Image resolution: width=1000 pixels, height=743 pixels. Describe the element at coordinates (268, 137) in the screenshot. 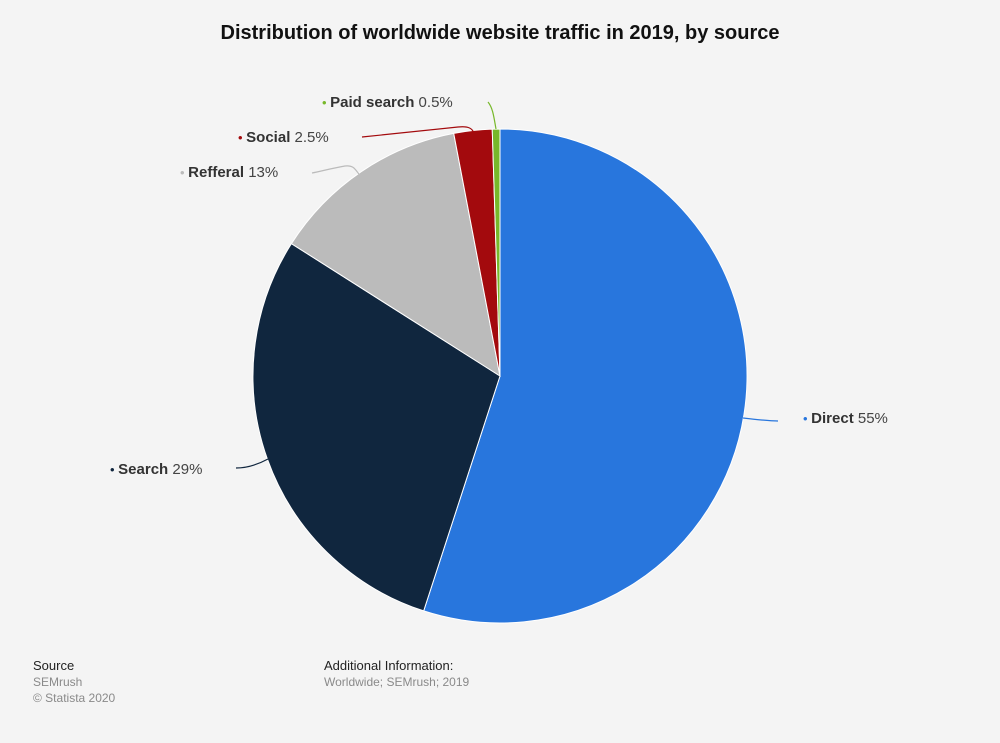

I see `slice-name: Social` at that location.